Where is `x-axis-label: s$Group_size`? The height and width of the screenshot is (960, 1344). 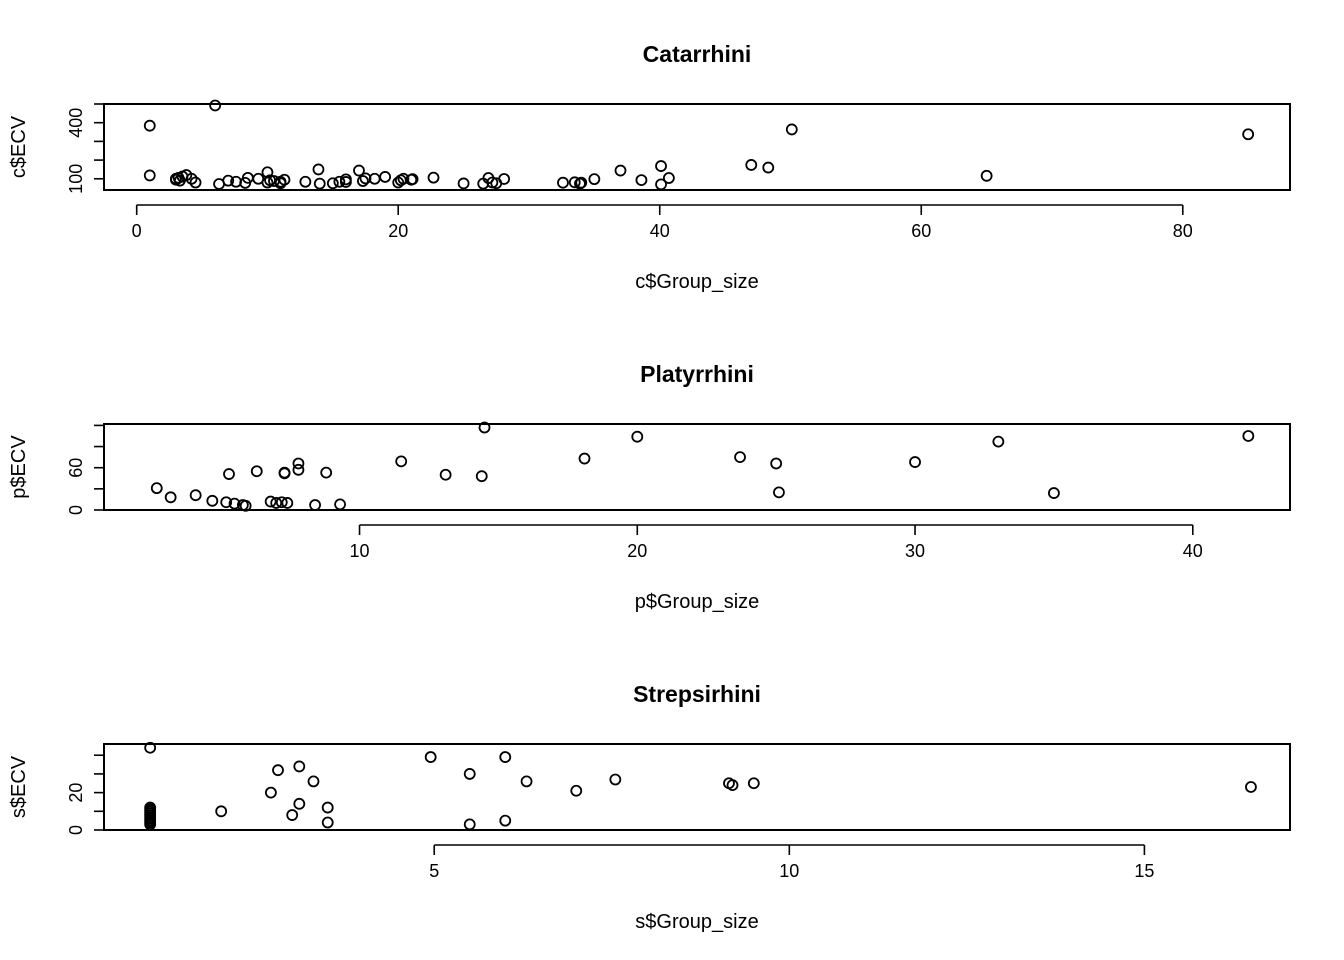
x-axis-label: s$Group_size is located at coordinates (696, 922).